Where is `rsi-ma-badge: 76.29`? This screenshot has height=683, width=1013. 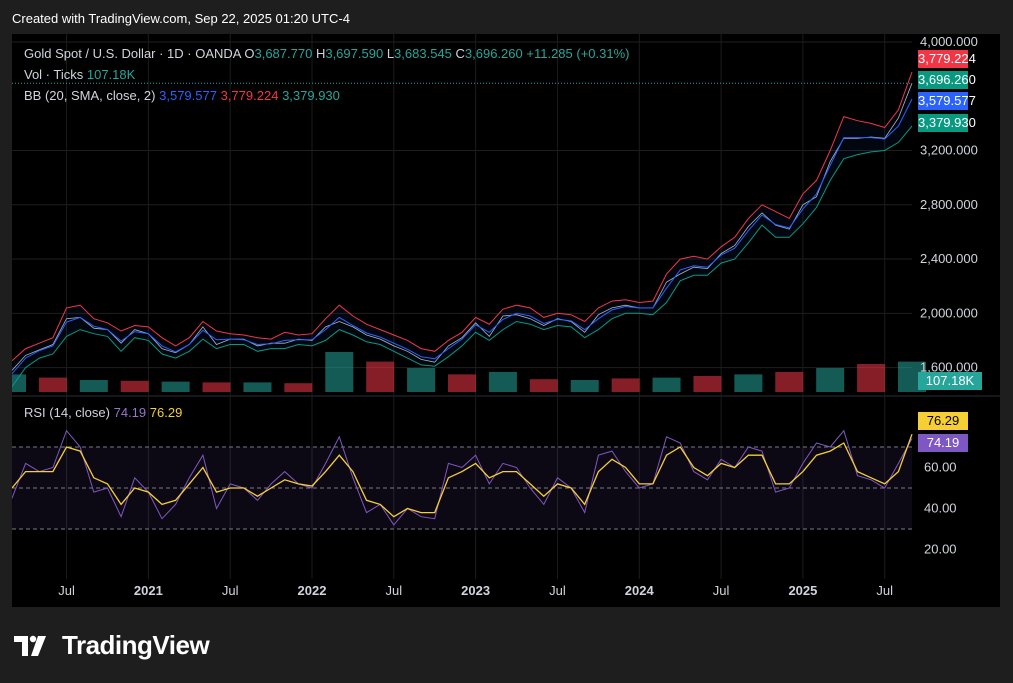 rsi-ma-badge: 76.29 is located at coordinates (943, 421).